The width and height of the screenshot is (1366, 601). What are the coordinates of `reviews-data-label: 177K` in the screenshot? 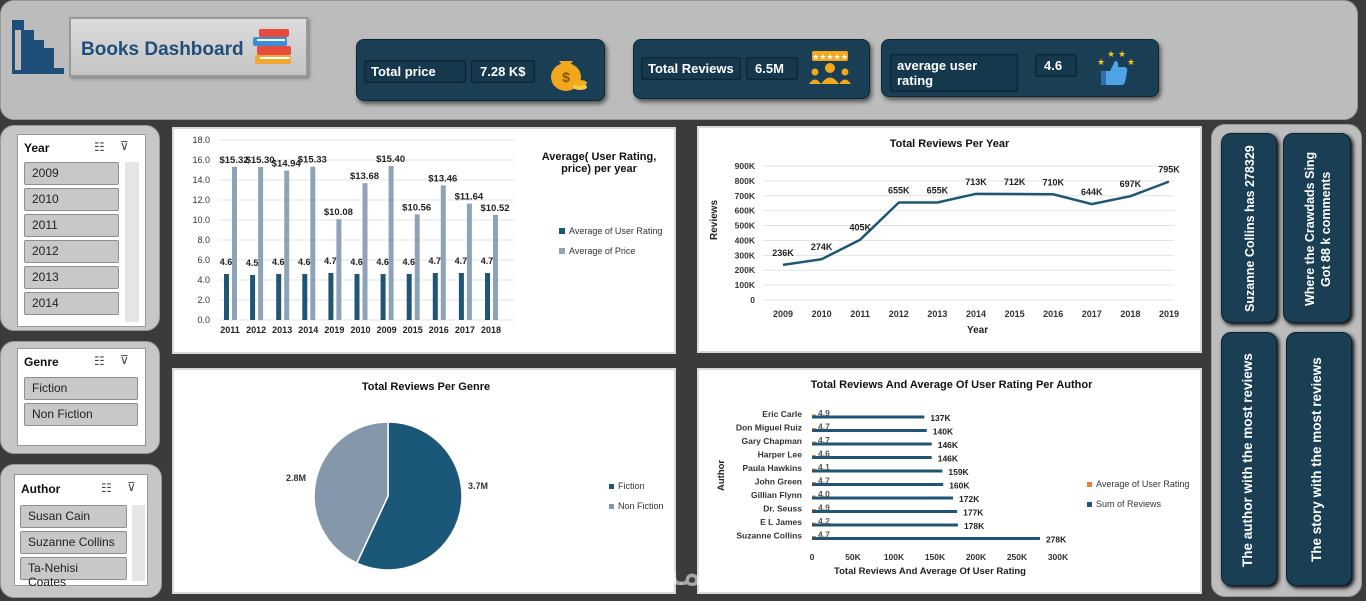 It's located at (973, 513).